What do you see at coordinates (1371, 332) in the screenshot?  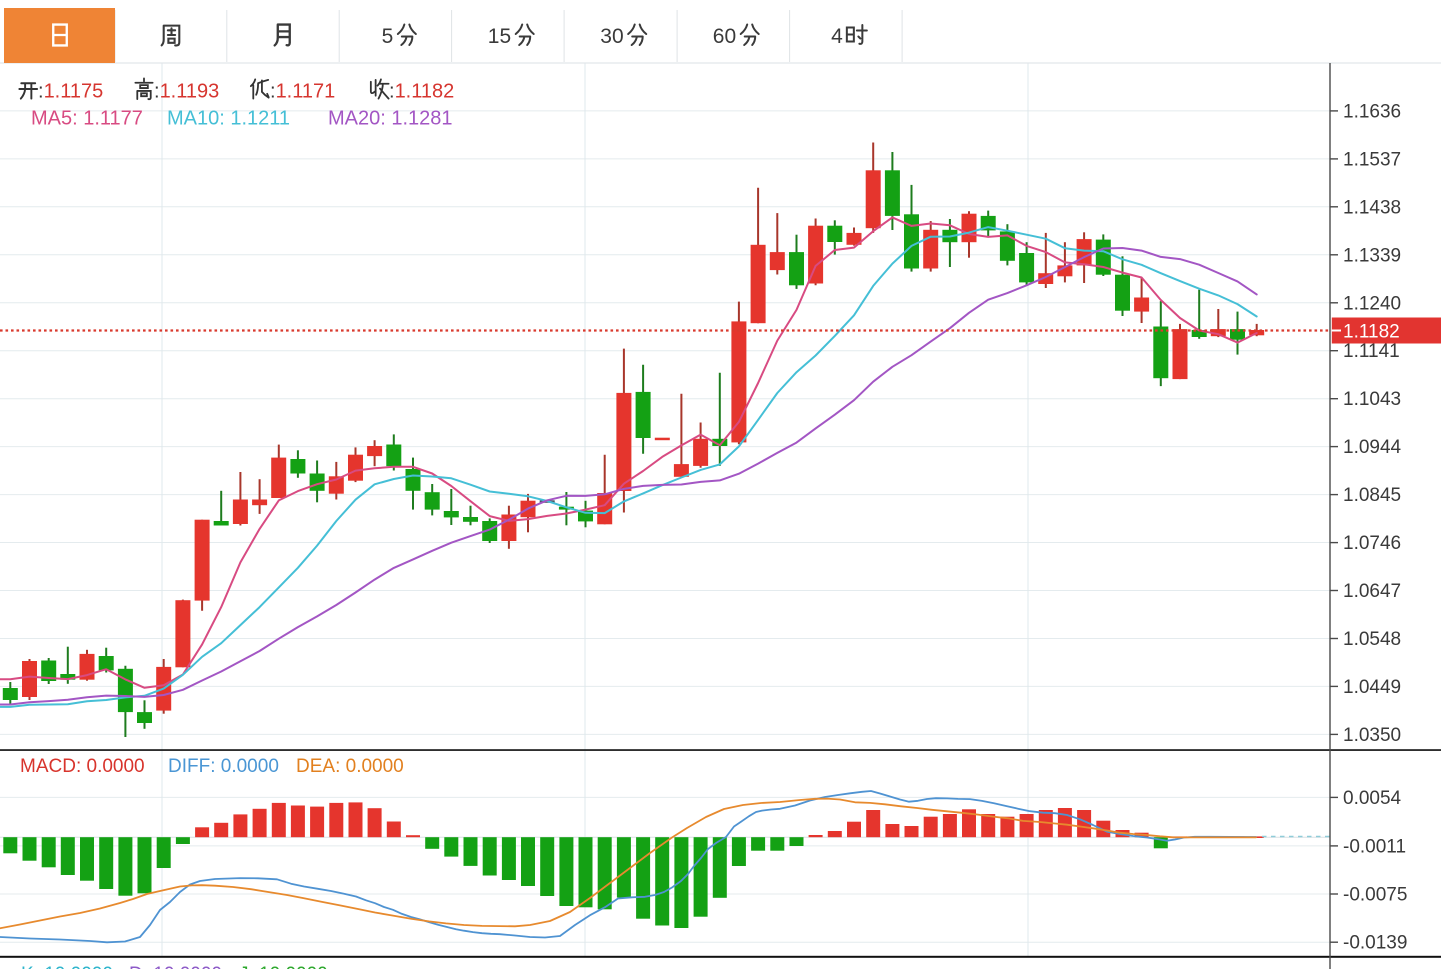 I see `svg-text: 1.1182` at bounding box center [1371, 332].